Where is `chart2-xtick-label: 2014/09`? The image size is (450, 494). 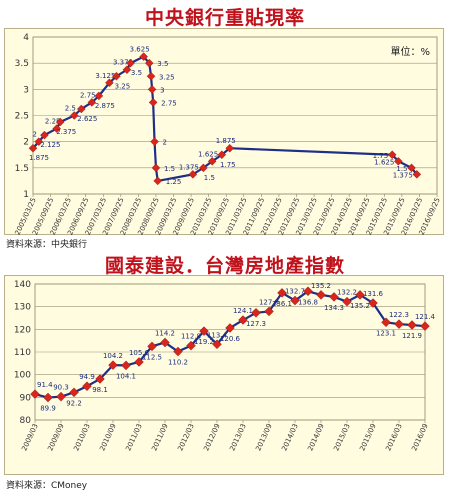
chart2-xtick-label: 2014/09 is located at coordinates (316, 437).